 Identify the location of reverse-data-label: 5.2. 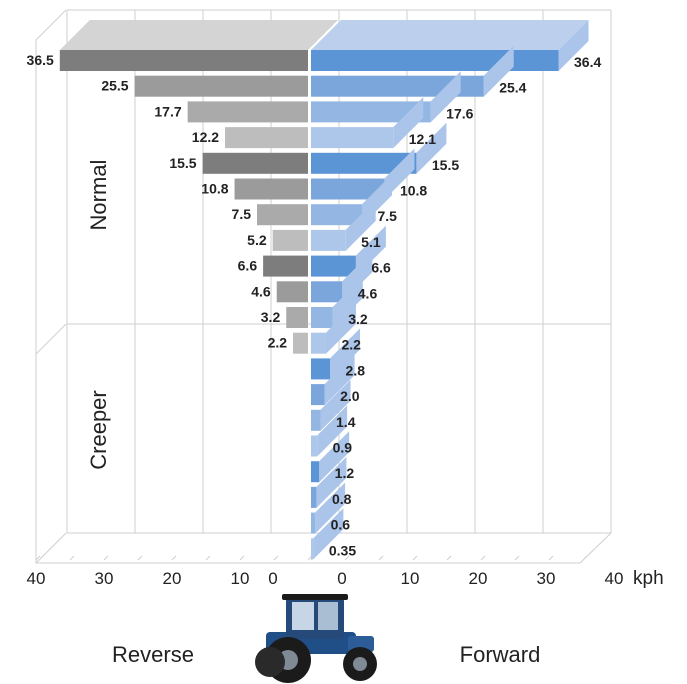
(257, 240).